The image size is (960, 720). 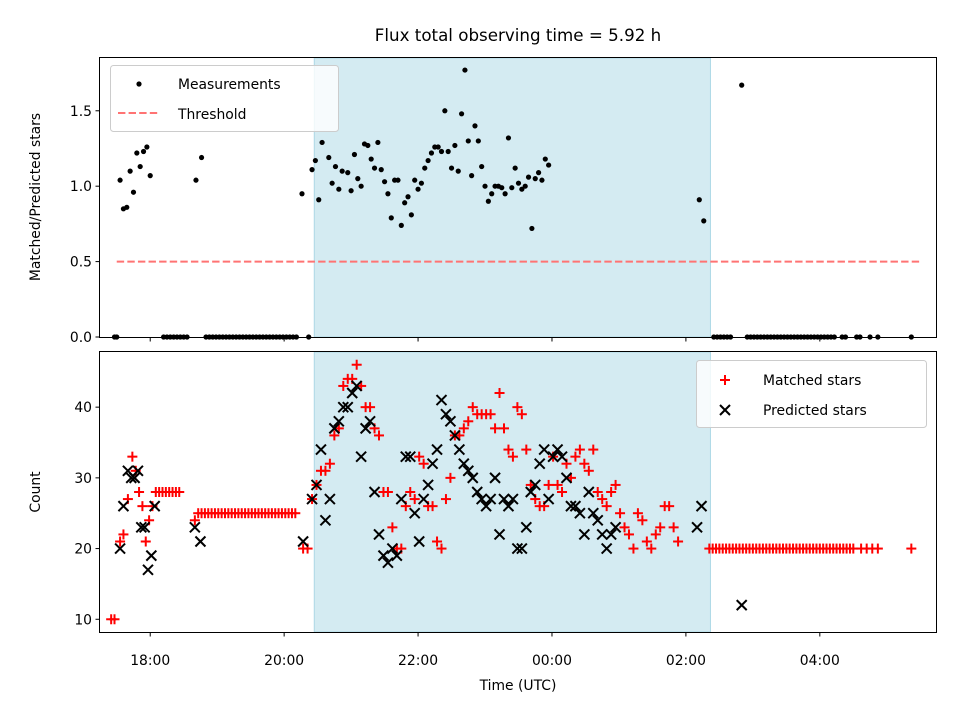 What do you see at coordinates (83, 408) in the screenshot?
I see `bottom-y-tick-label: 40` at bounding box center [83, 408].